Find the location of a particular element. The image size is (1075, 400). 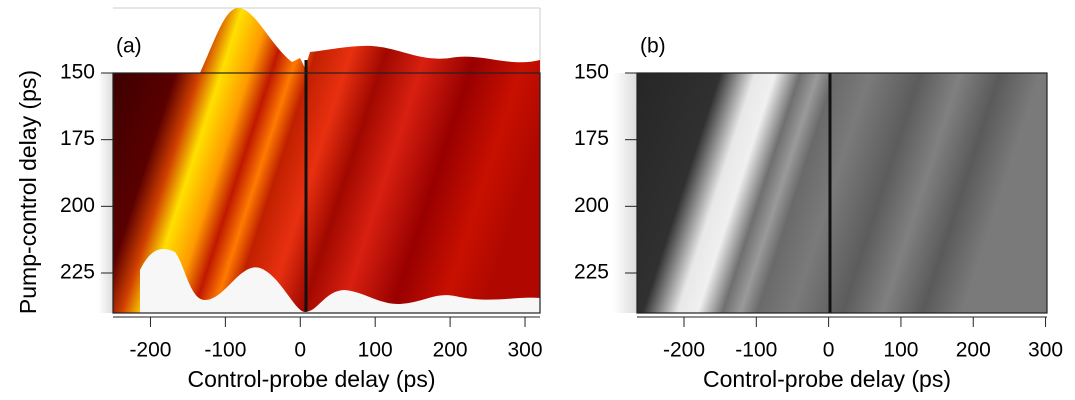

panel-label: (a) is located at coordinates (129, 46).